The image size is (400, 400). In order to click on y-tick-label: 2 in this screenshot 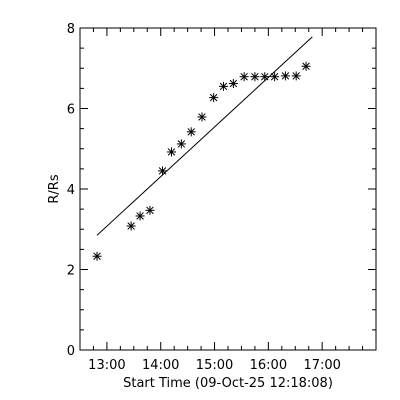, I will do `click(71, 271)`.